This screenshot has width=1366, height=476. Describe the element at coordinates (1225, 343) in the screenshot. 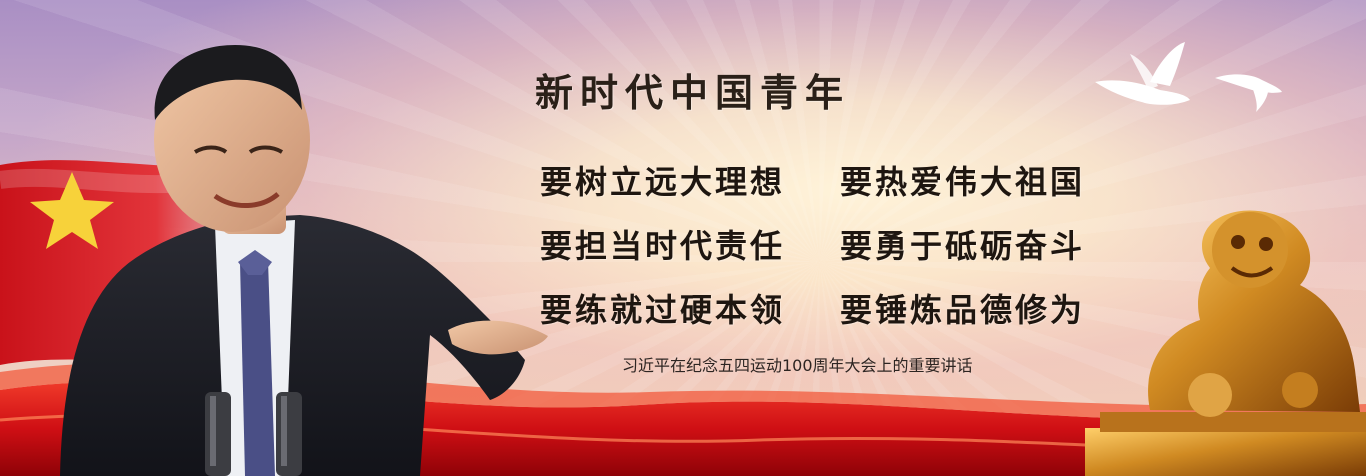

I see `lion-statue-icon` at that location.